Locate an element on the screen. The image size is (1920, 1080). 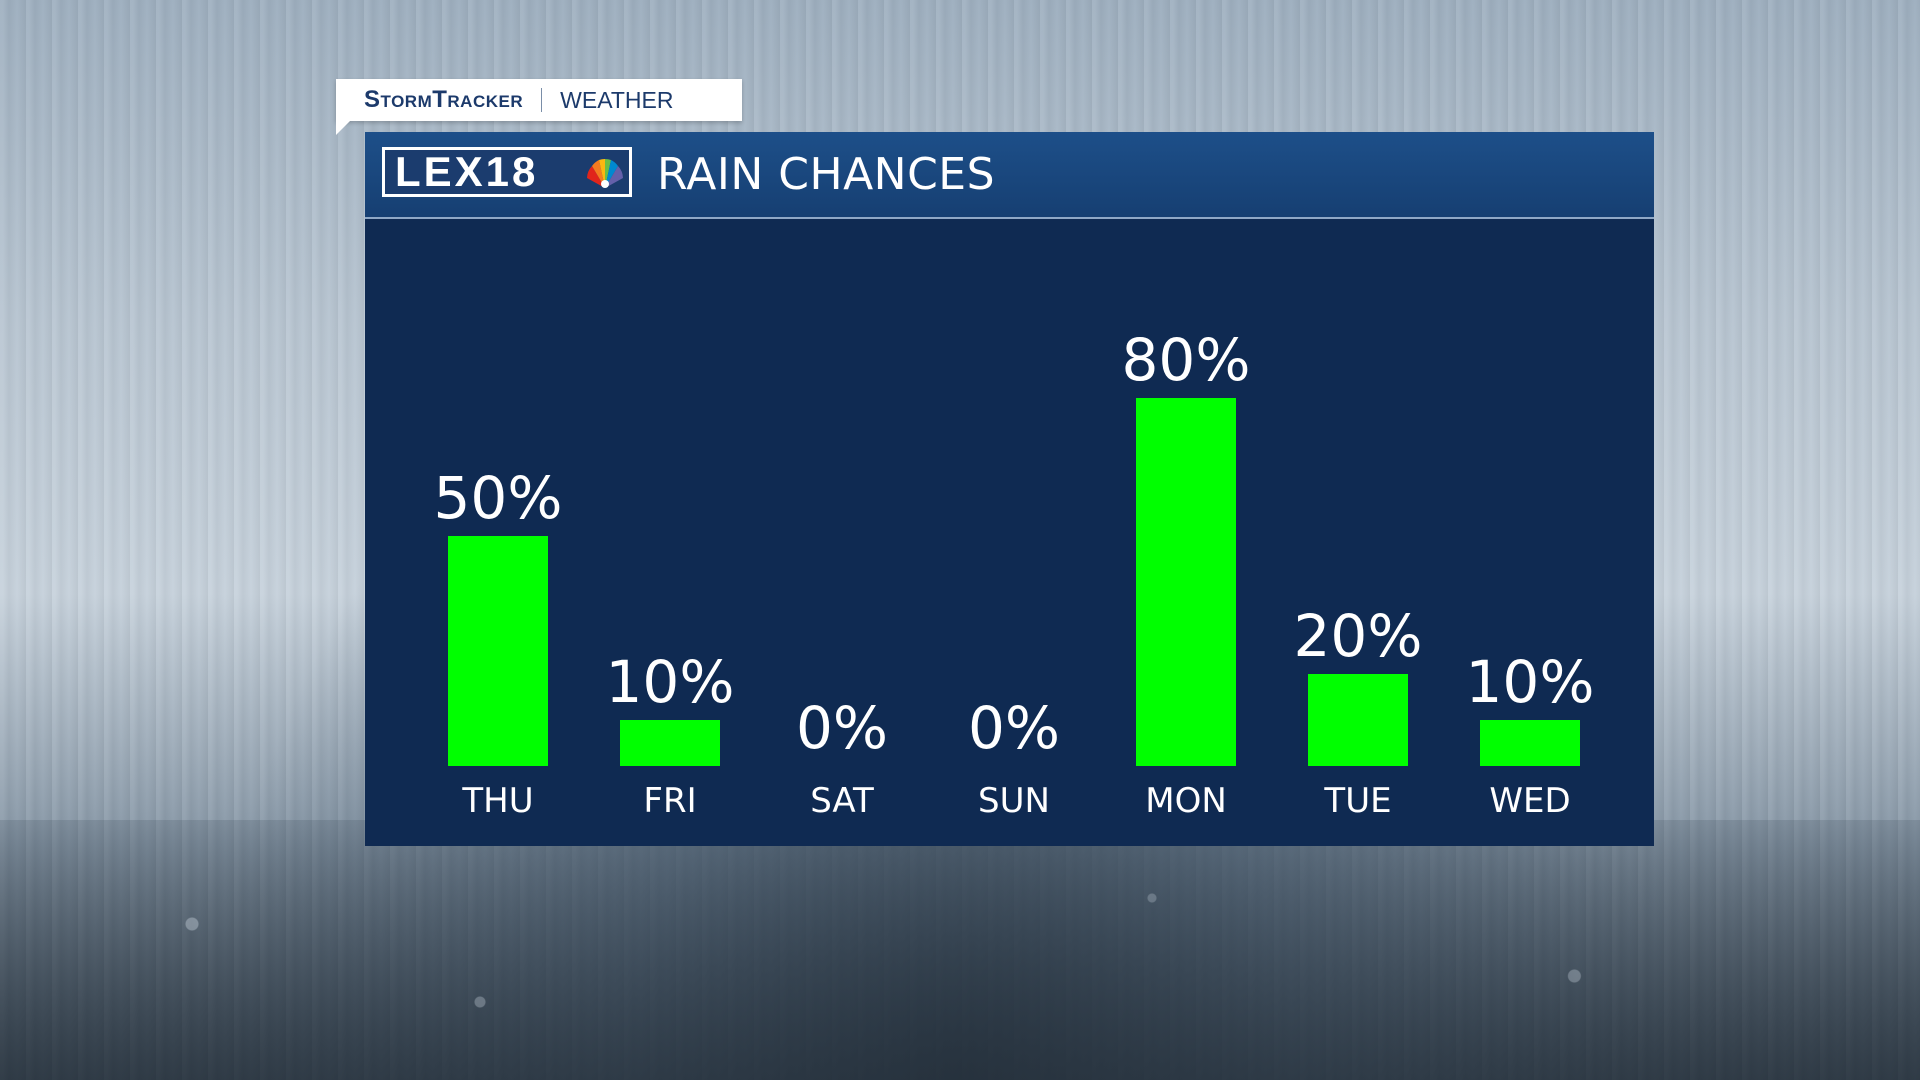
brand-divider is located at coordinates (542, 100).